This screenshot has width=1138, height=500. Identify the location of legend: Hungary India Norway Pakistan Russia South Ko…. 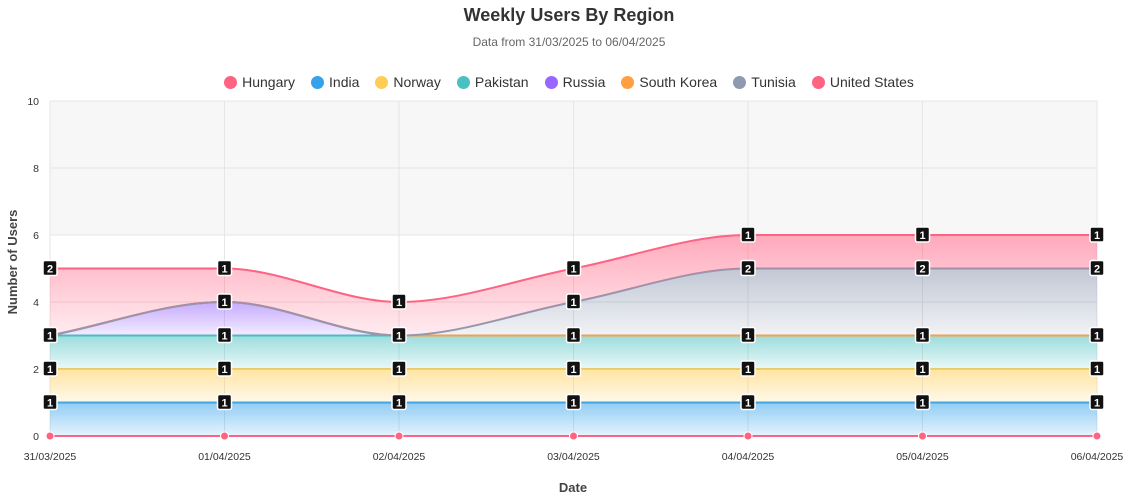
(569, 82).